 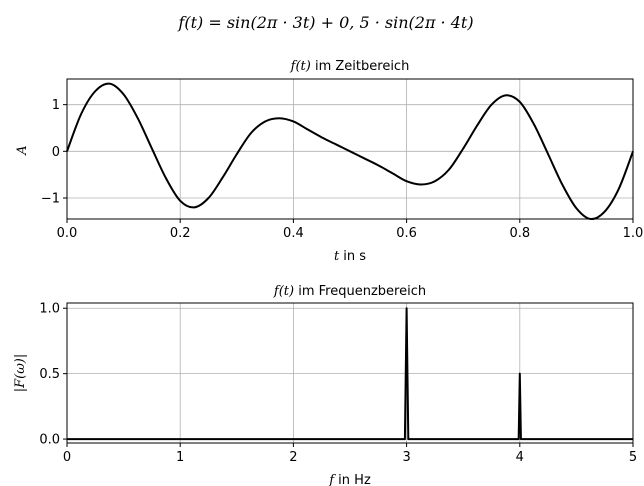 I want to click on freq-xtick-label: 1, so click(x=180, y=457).